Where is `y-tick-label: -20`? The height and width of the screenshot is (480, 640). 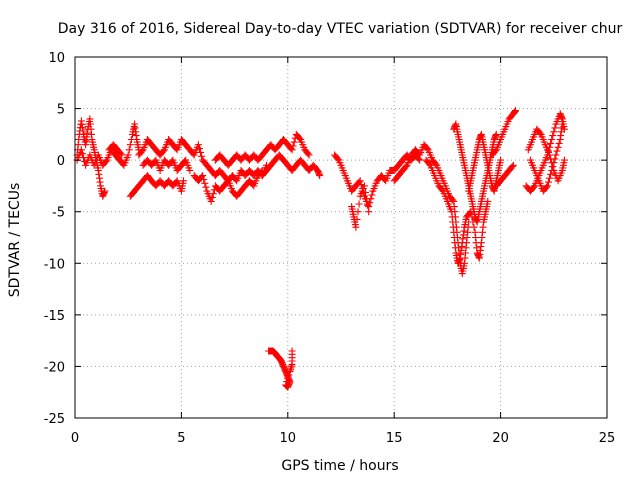 y-tick-label: -20 is located at coordinates (54, 367).